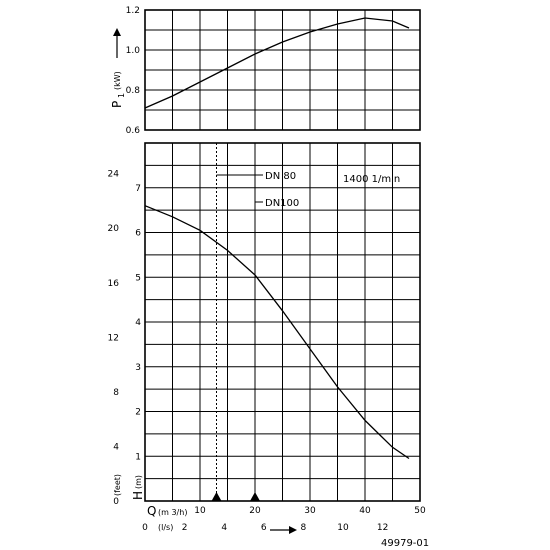 This screenshot has width=550, height=550. Describe the element at coordinates (282, 203) in the screenshot. I see `marker-label: DN100` at that location.